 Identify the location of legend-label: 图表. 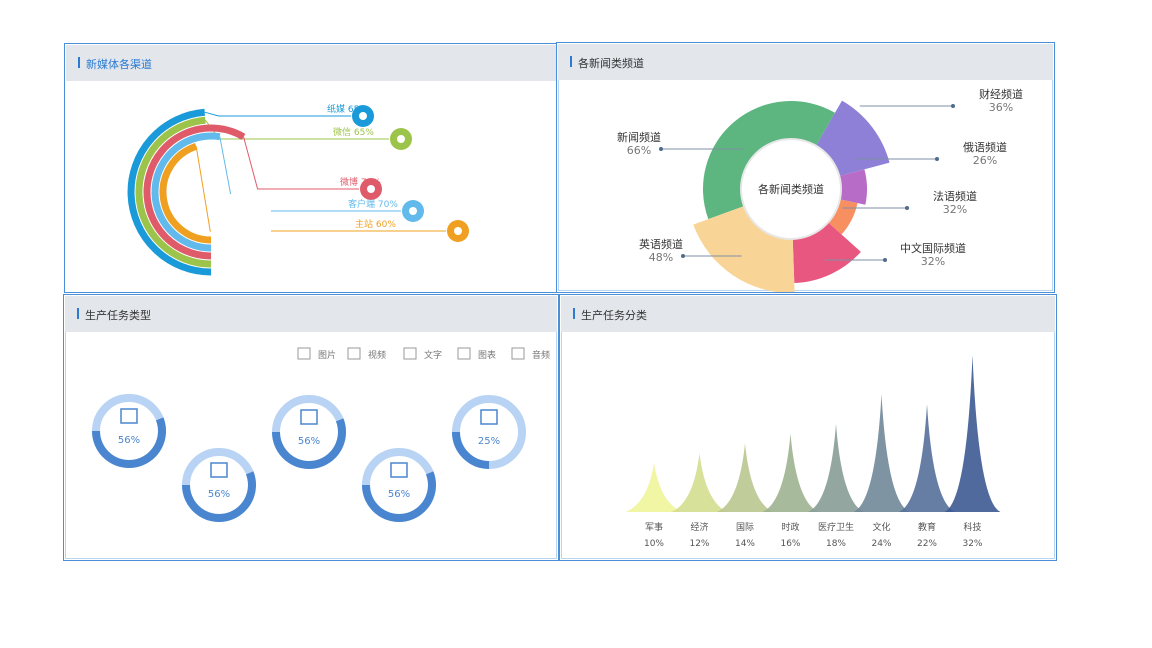
(487, 355).